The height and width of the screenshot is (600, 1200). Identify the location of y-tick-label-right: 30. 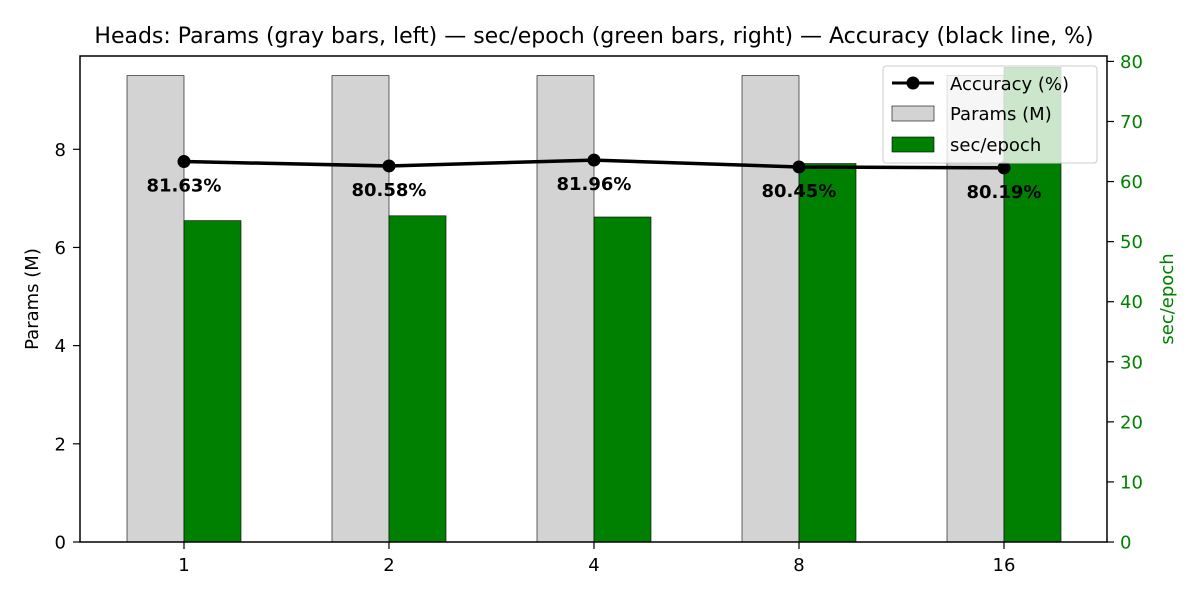
(1131, 362).